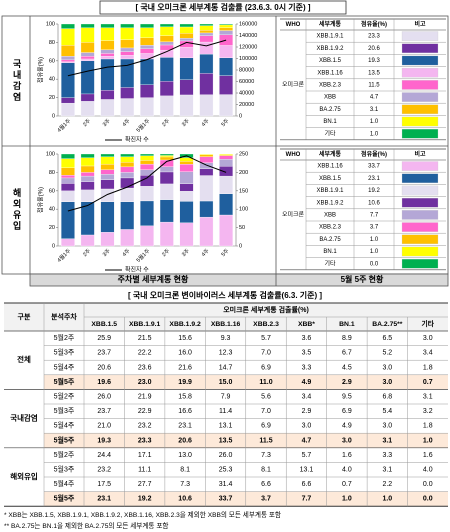 This screenshot has width=450, height=532. Describe the element at coordinates (293, 25) in the screenshot. I see `share-header: WHO` at that location.